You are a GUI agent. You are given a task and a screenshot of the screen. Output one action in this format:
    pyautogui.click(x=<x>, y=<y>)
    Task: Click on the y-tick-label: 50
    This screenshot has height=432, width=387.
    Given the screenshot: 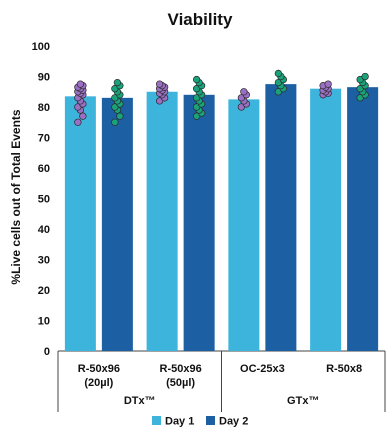 What is the action you would take?
    pyautogui.click(x=44, y=200)
    